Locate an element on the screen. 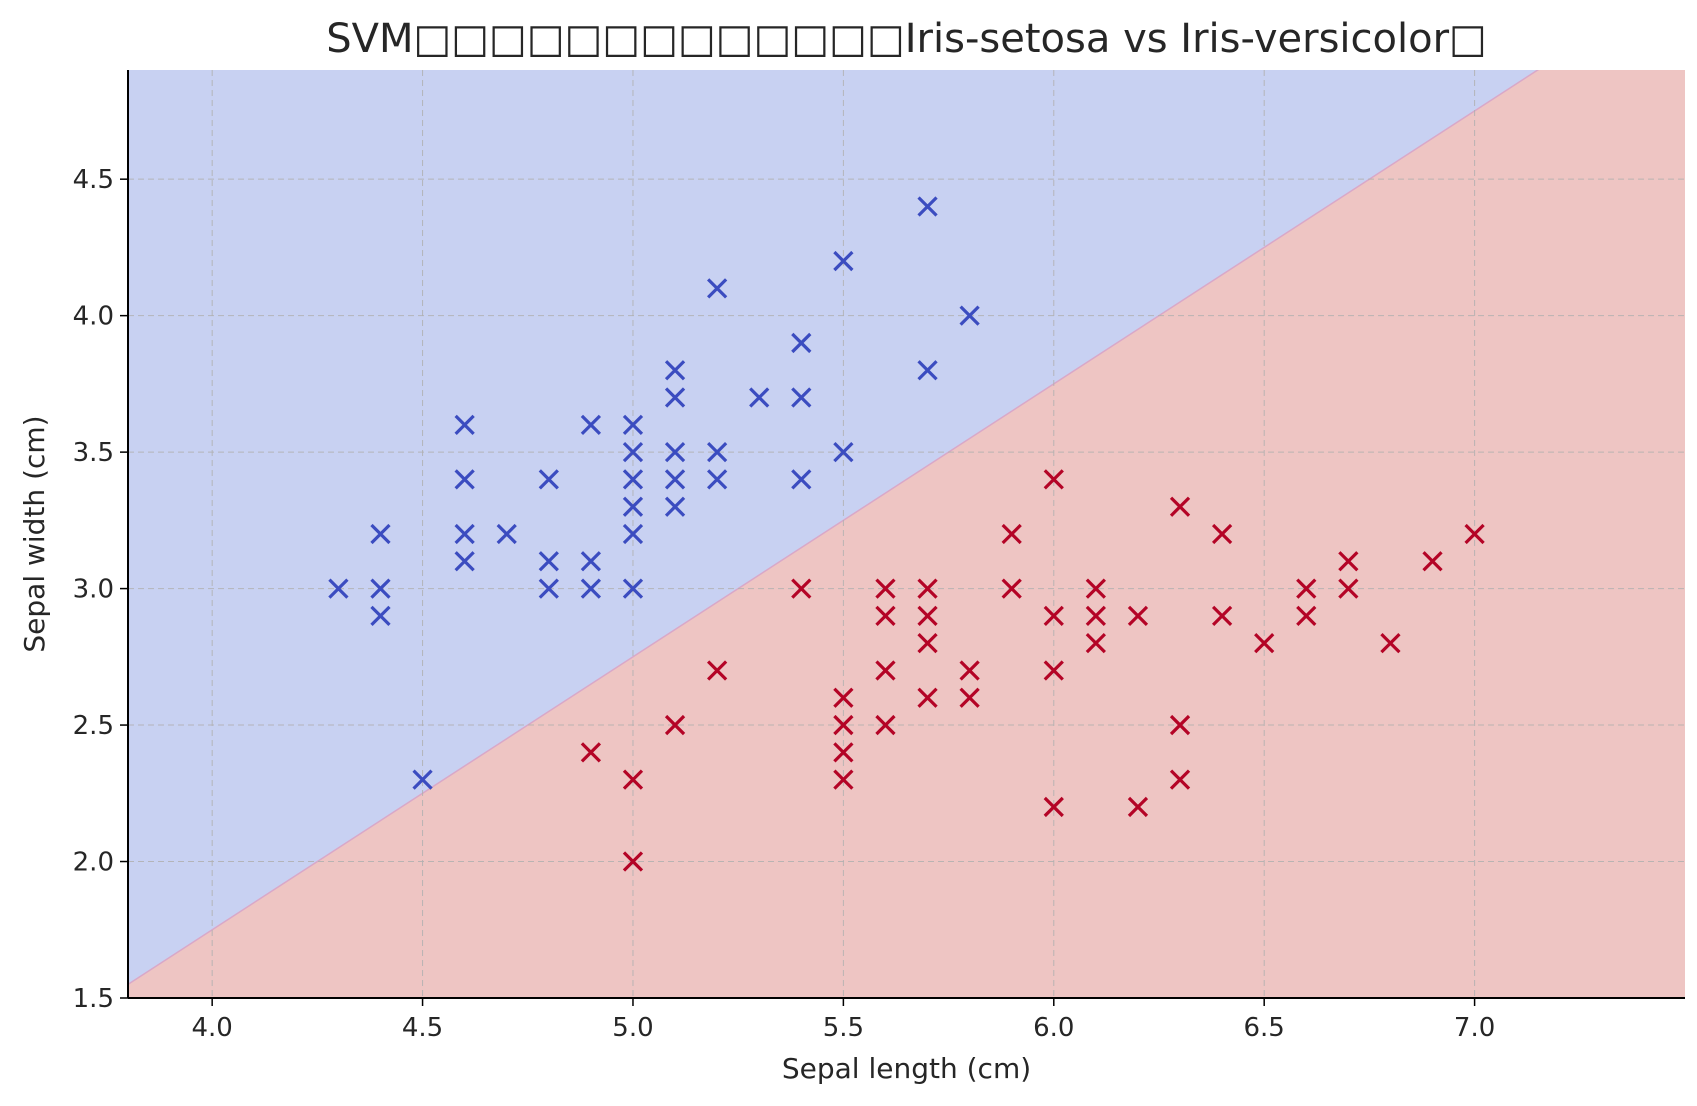  y-tick-label: 3.0 is located at coordinates (93, 590).